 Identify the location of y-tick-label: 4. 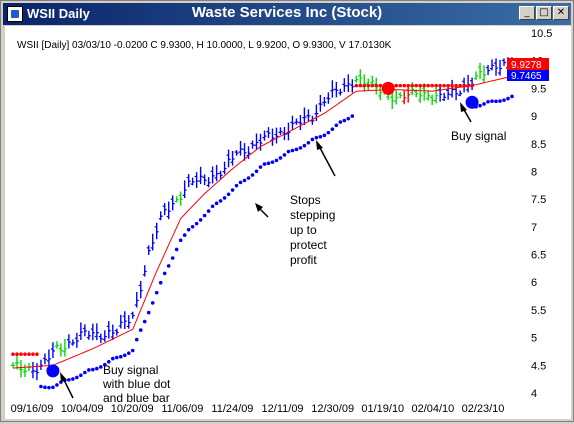
(534, 394).